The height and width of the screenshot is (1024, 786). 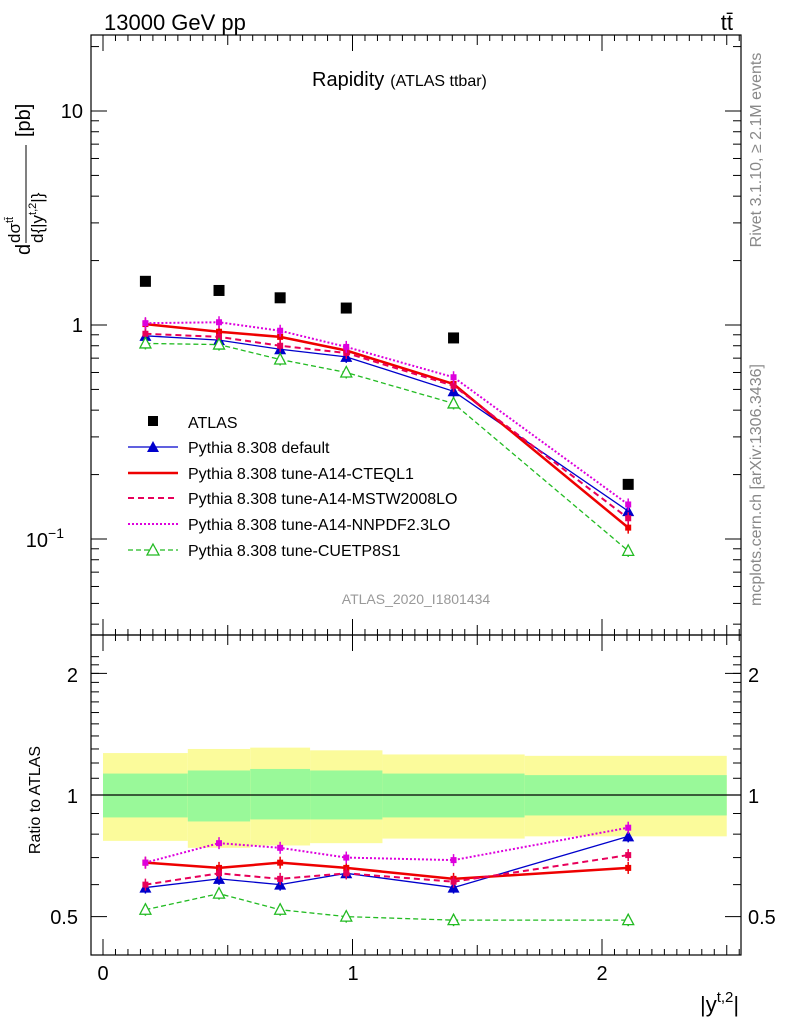 I want to click on series-line-nnpdf-ratio, so click(x=387, y=845).